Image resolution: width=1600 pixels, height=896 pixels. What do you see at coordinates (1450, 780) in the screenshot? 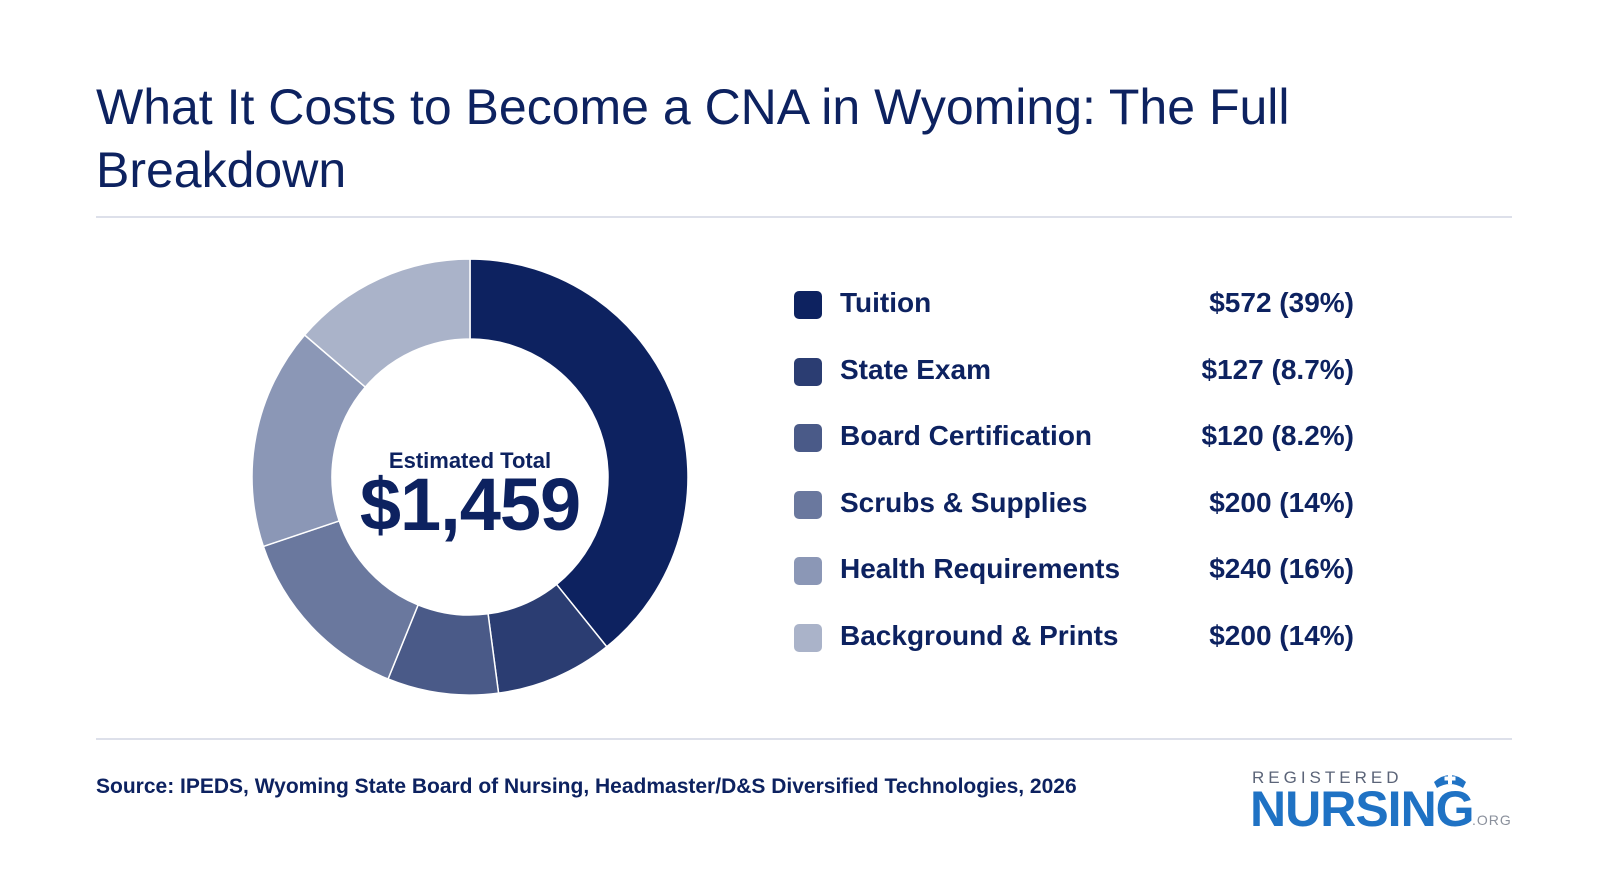
I see `nurse-cap-cross-icon` at bounding box center [1450, 780].